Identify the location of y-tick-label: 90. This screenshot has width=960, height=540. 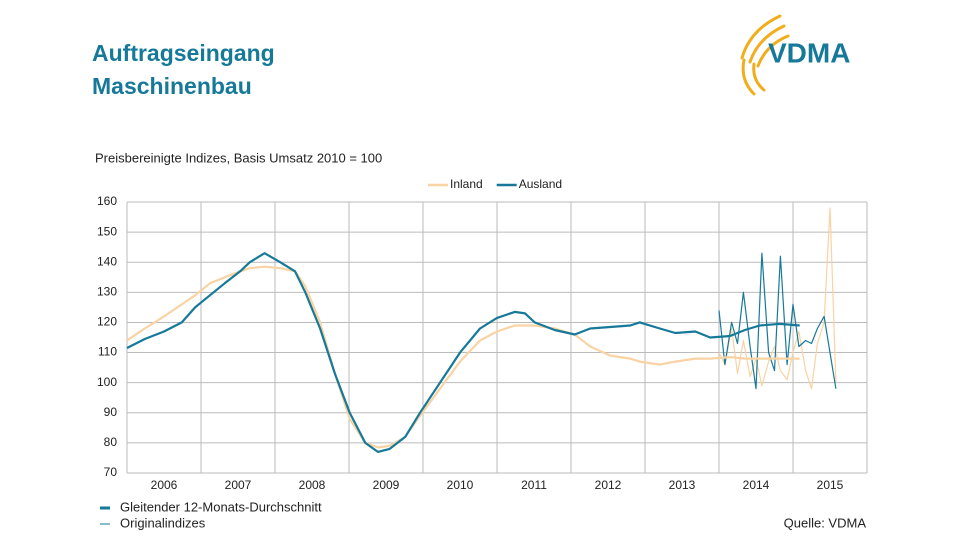
(111, 412).